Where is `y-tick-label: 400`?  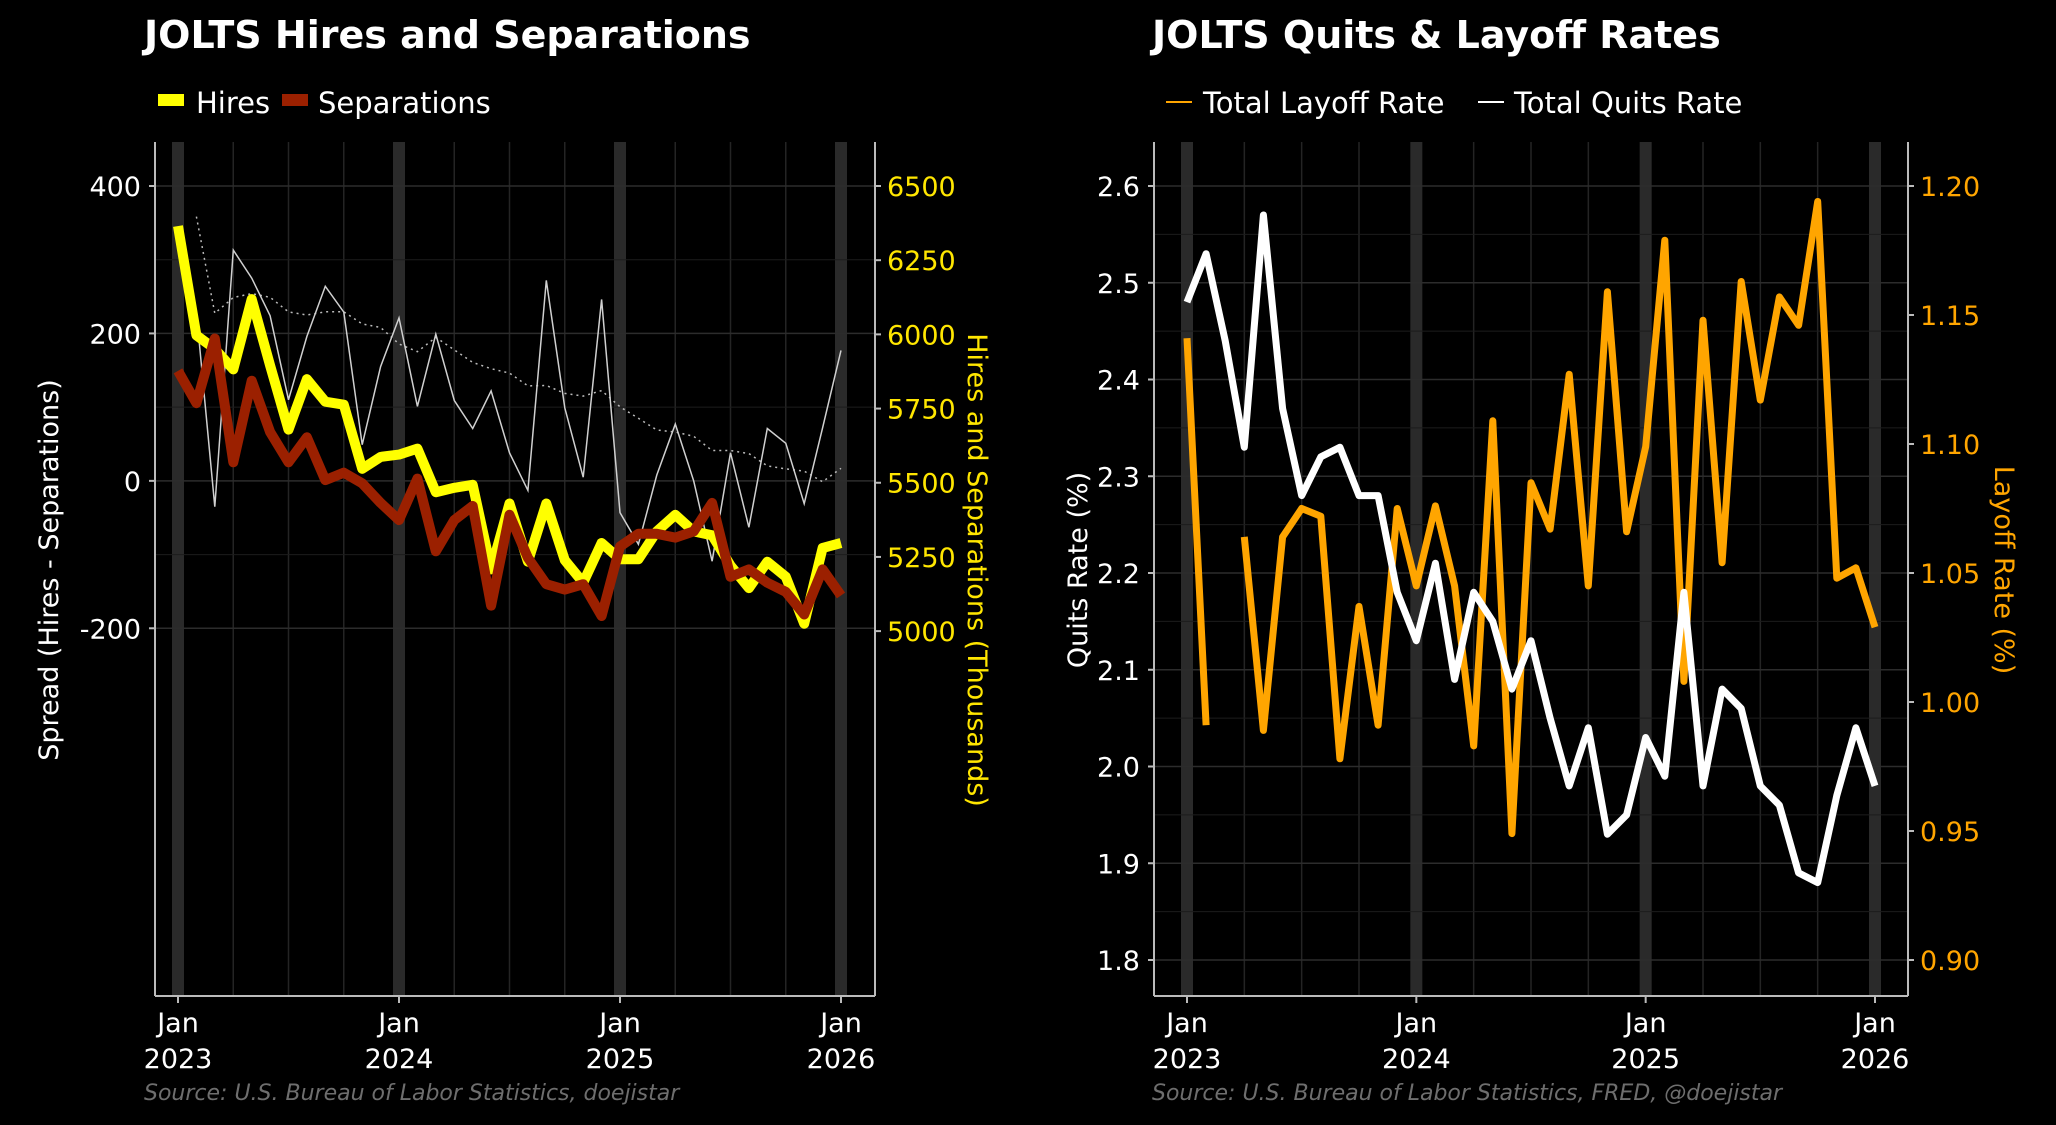 y-tick-label: 400 is located at coordinates (115, 187).